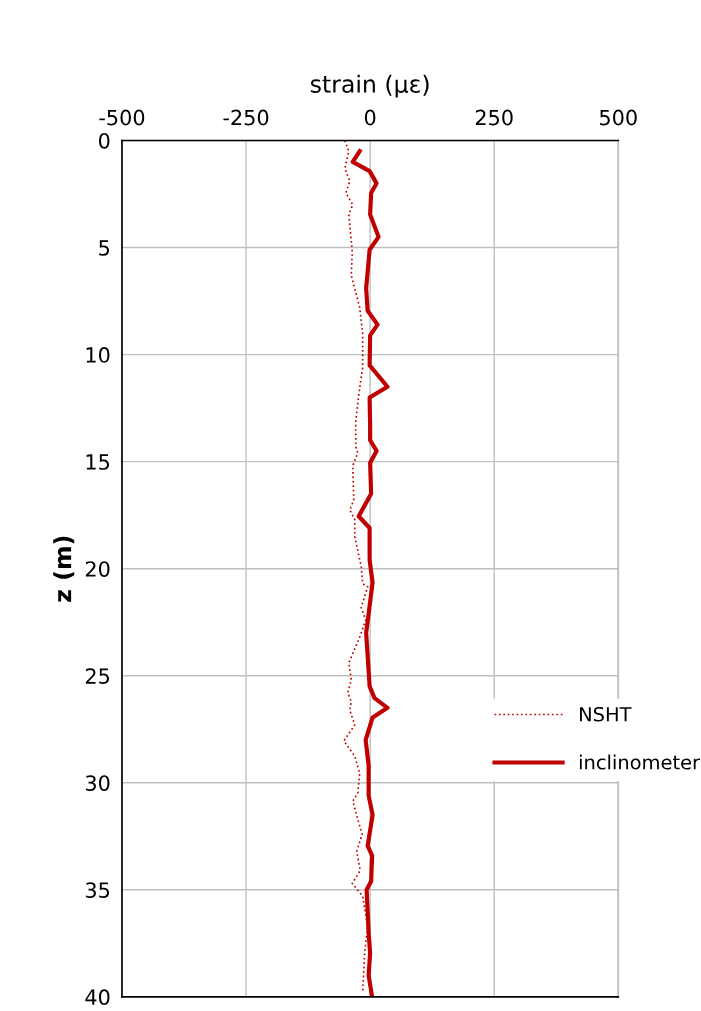 The height and width of the screenshot is (1011, 701). What do you see at coordinates (370, 117) in the screenshot?
I see `x-tick-label: 0` at bounding box center [370, 117].